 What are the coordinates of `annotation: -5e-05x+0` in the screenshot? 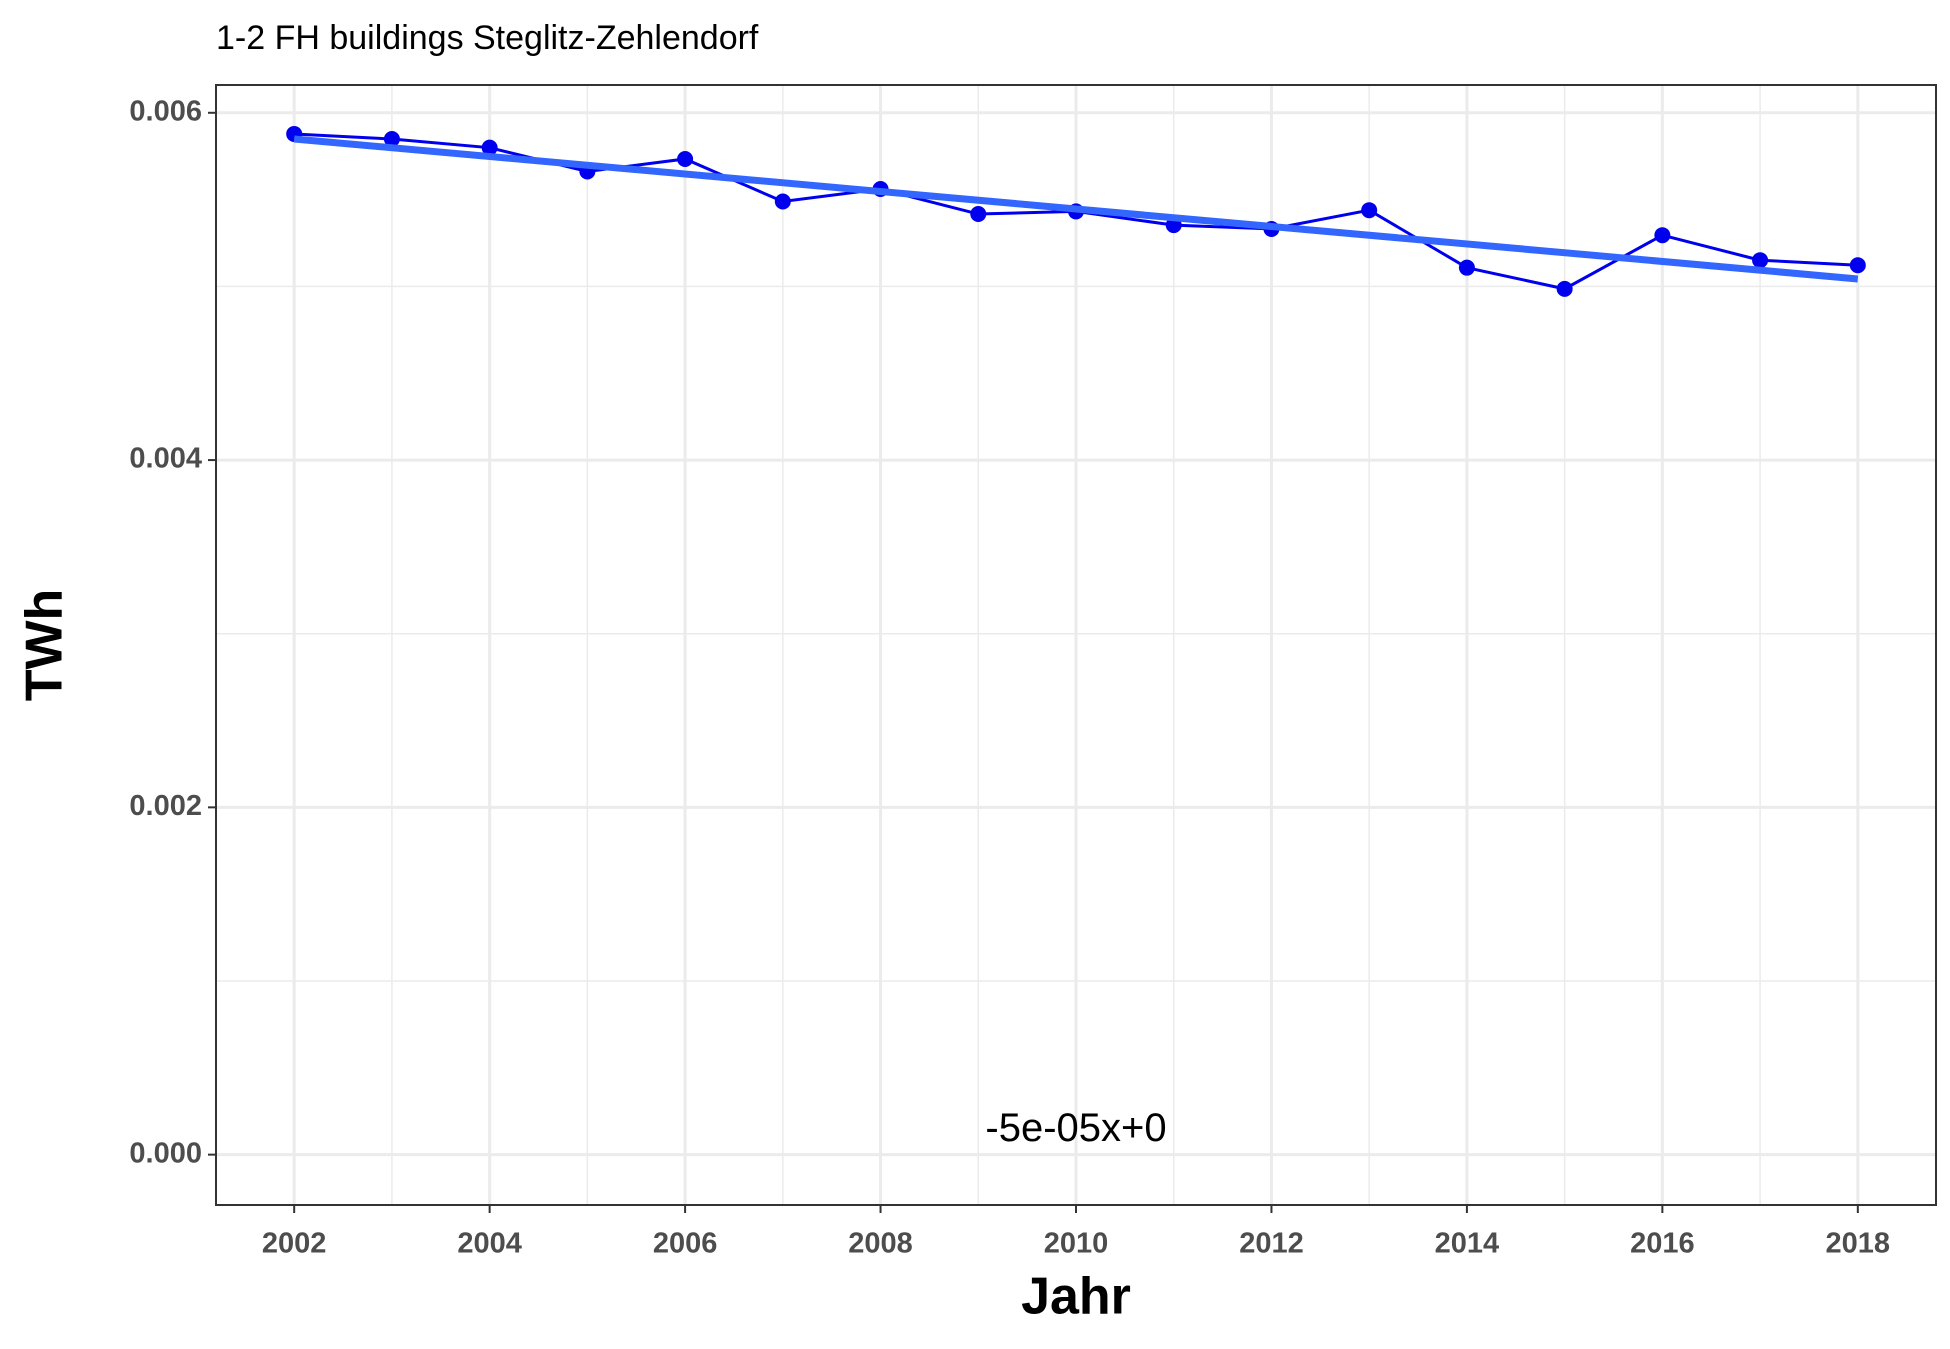 It's located at (1075, 1128).